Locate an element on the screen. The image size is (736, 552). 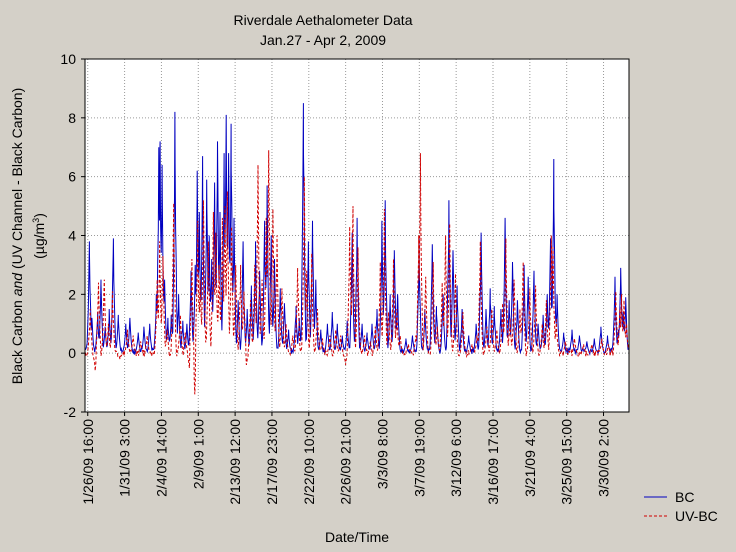
x-tick-label: 3/30/09 2:00 is located at coordinates (604, 458).